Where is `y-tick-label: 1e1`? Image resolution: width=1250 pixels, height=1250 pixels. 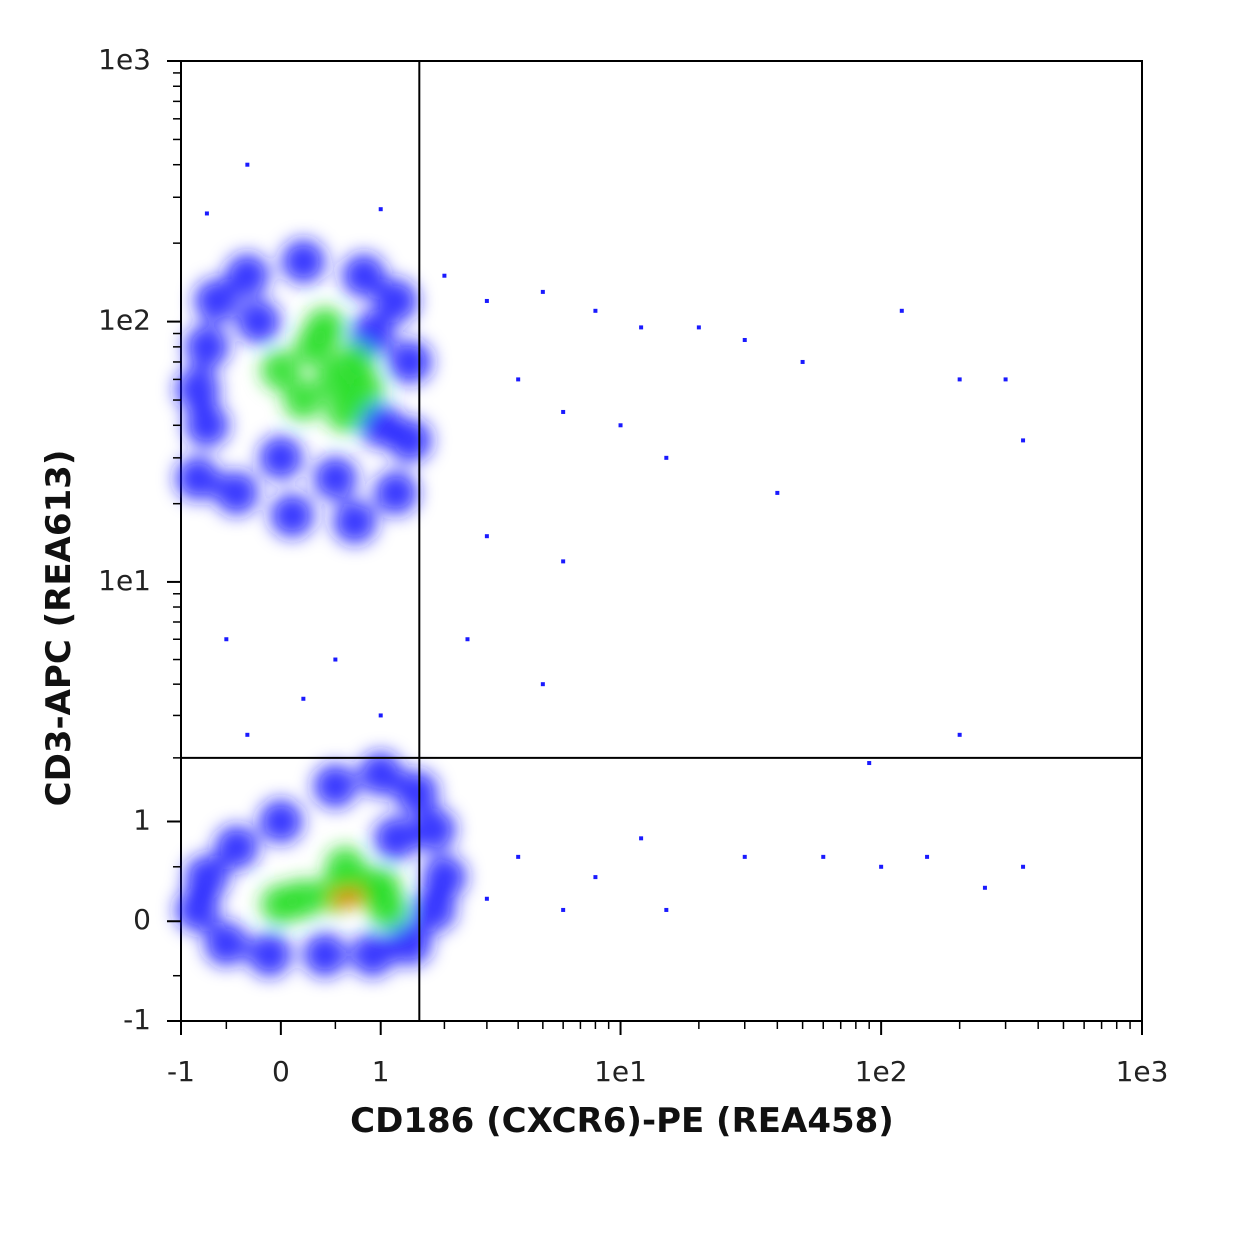 y-tick-label: 1e1 is located at coordinates (124, 580).